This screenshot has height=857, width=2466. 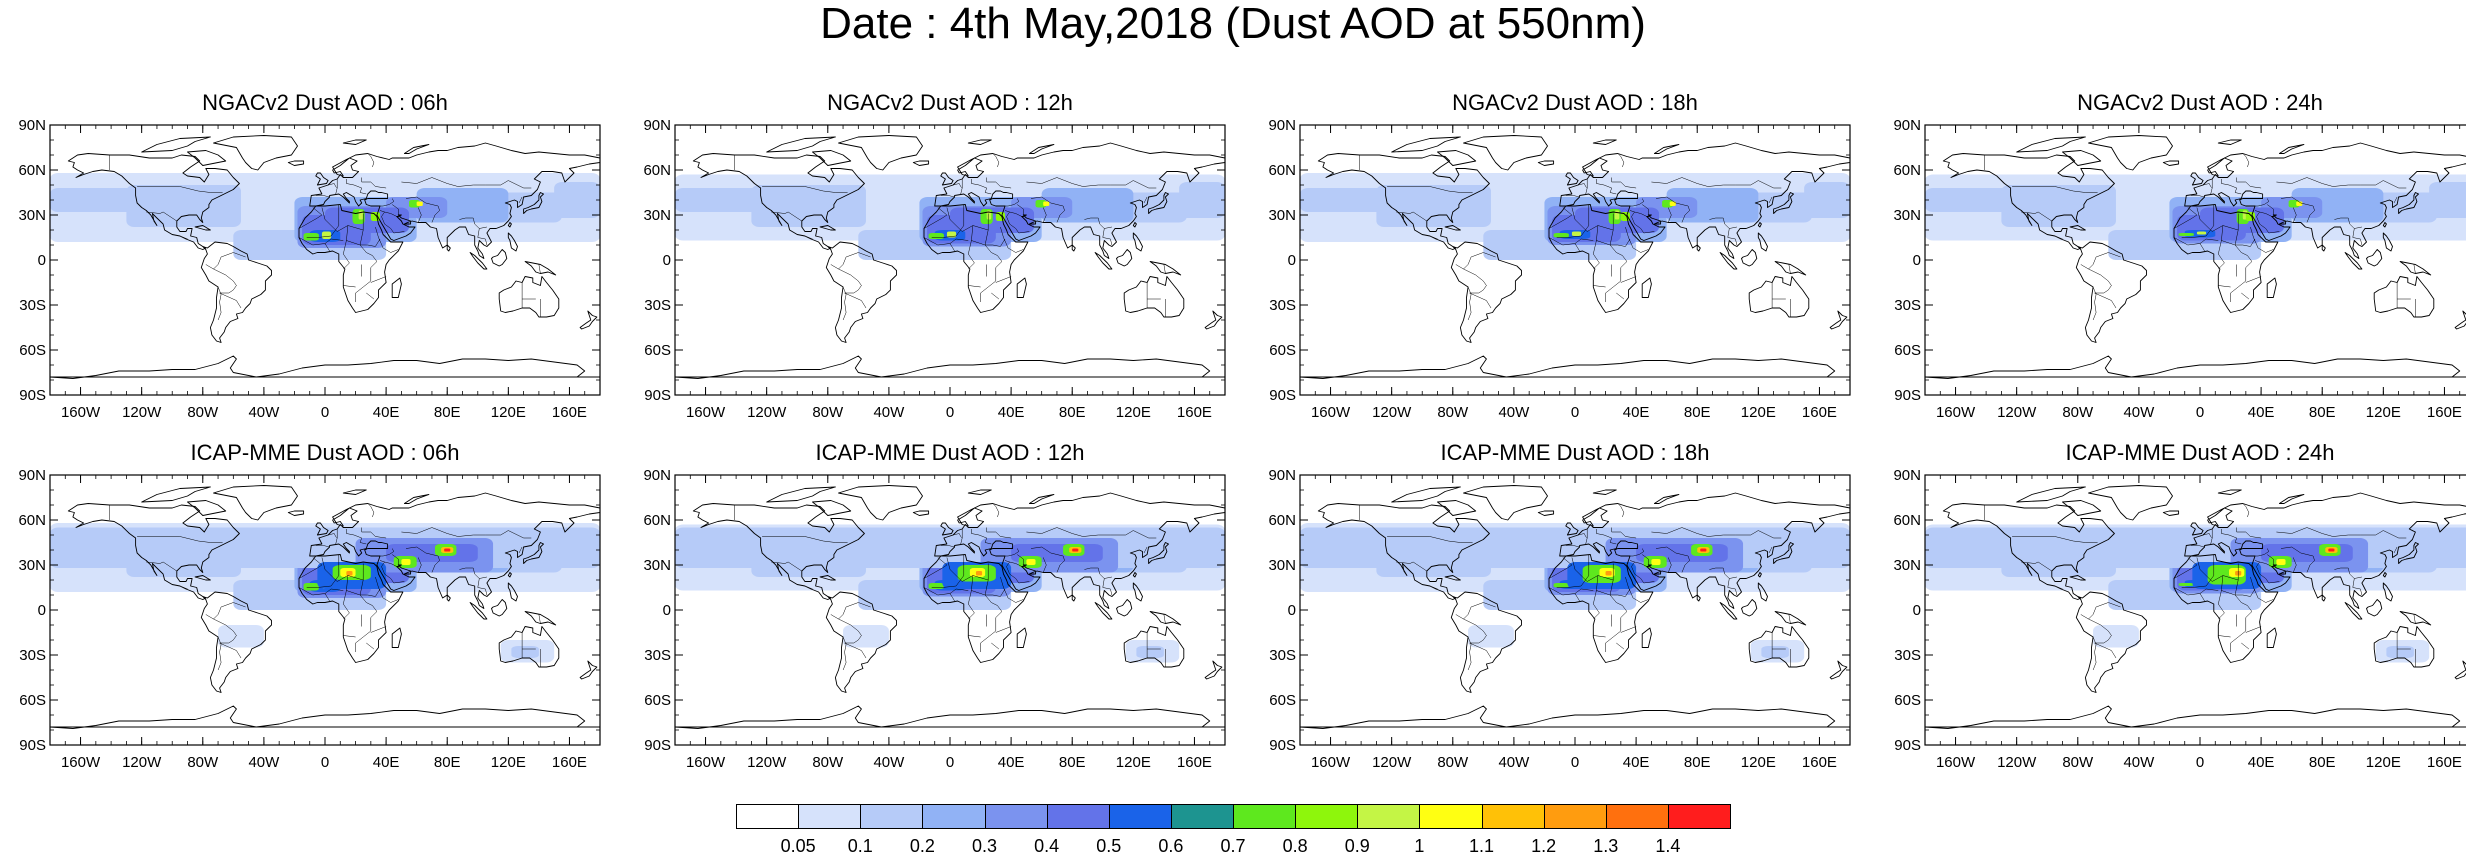 What do you see at coordinates (2200, 102) in the screenshot?
I see `panel-title: NGACv2 Dust AOD : 24h` at bounding box center [2200, 102].